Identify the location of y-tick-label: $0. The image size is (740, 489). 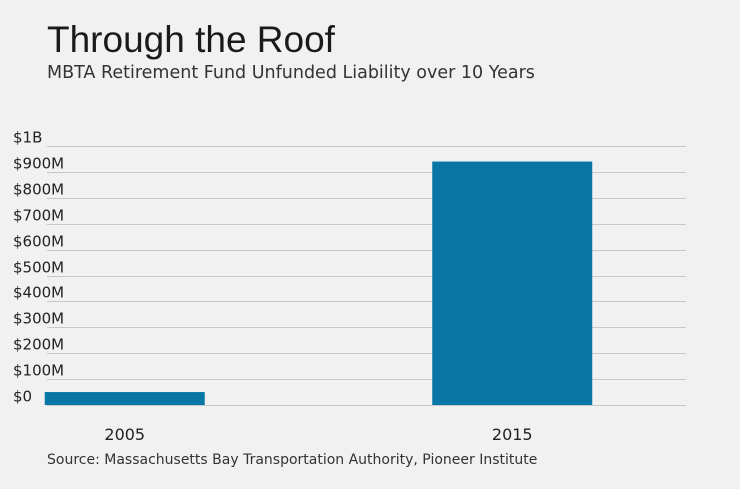
(22, 397).